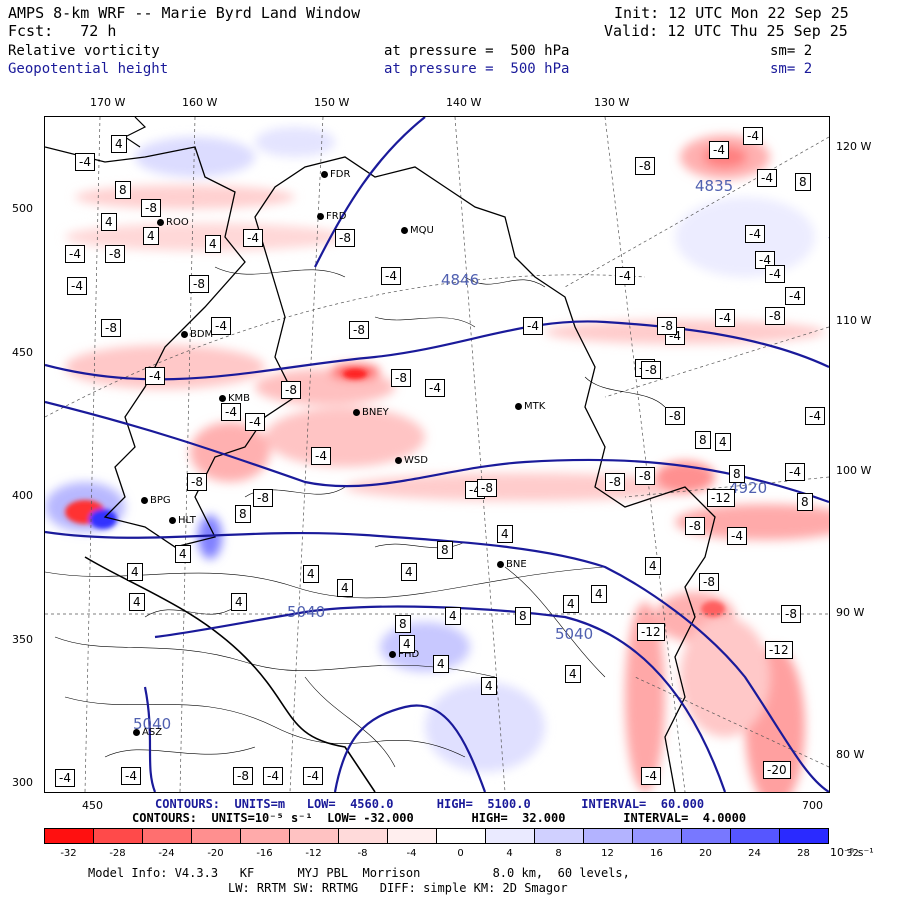  What do you see at coordinates (331, 216) in the screenshot?
I see `station-marker: FRD` at bounding box center [331, 216].